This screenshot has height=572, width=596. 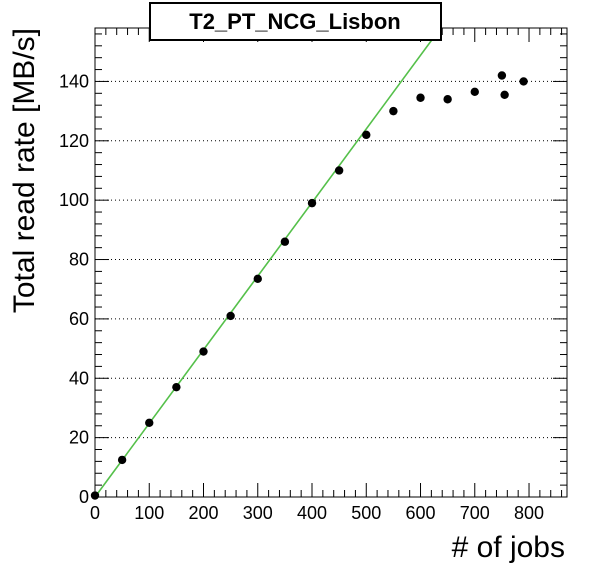 What do you see at coordinates (74, 200) in the screenshot?
I see `y-tick-label: 100` at bounding box center [74, 200].